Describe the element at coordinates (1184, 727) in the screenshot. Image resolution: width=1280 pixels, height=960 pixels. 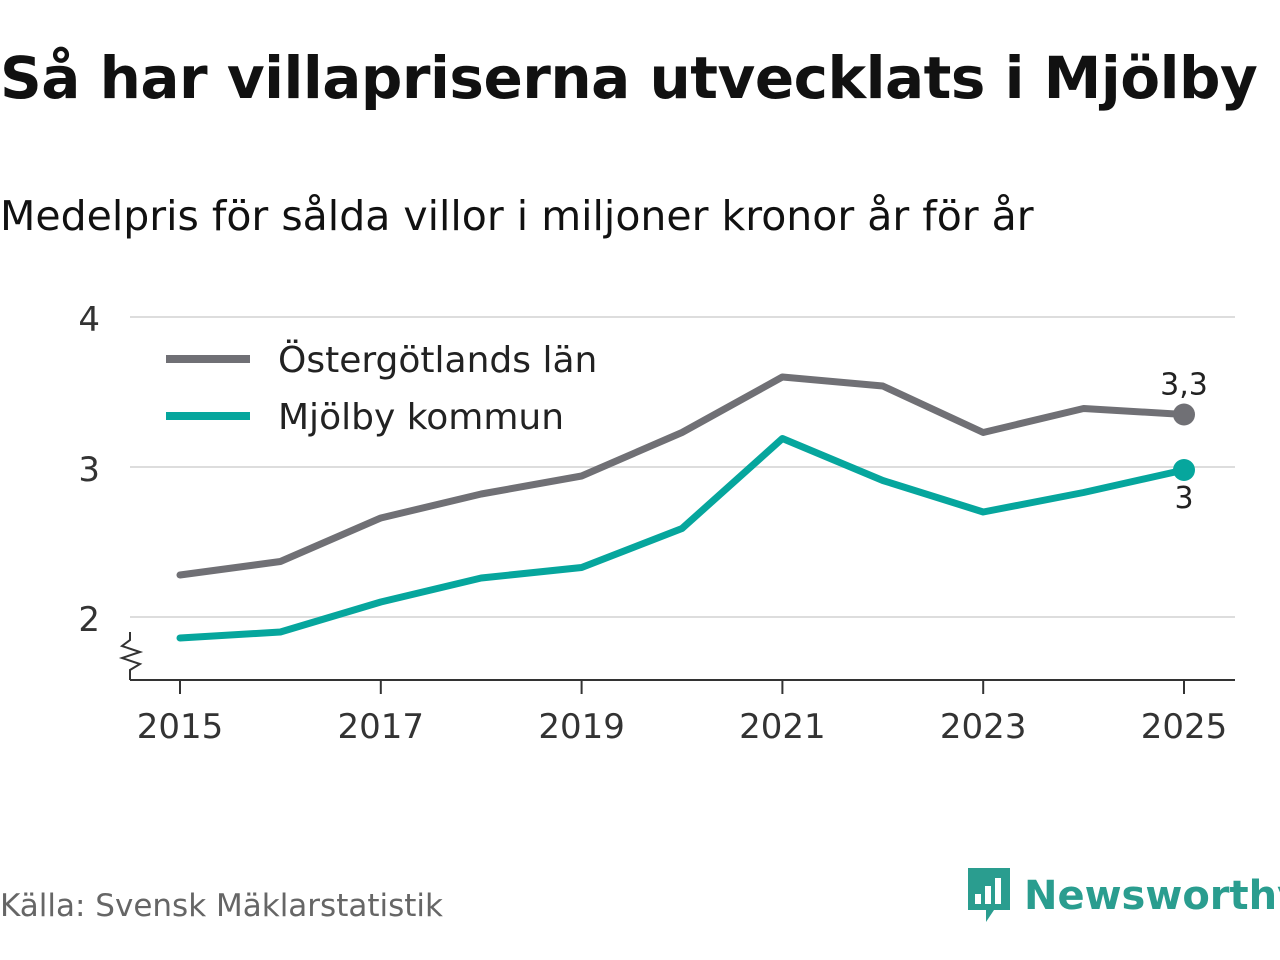
I see `x-tick-label: 2025` at that location.